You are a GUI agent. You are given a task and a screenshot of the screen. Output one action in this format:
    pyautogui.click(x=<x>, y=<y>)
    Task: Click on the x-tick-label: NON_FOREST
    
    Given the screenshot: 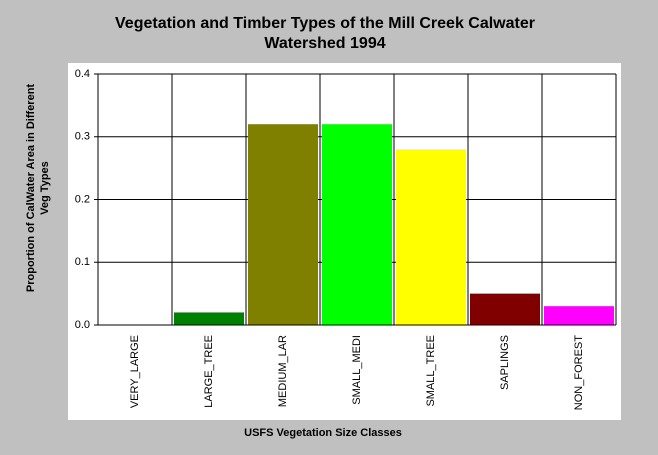 What is the action you would take?
    pyautogui.click(x=579, y=372)
    